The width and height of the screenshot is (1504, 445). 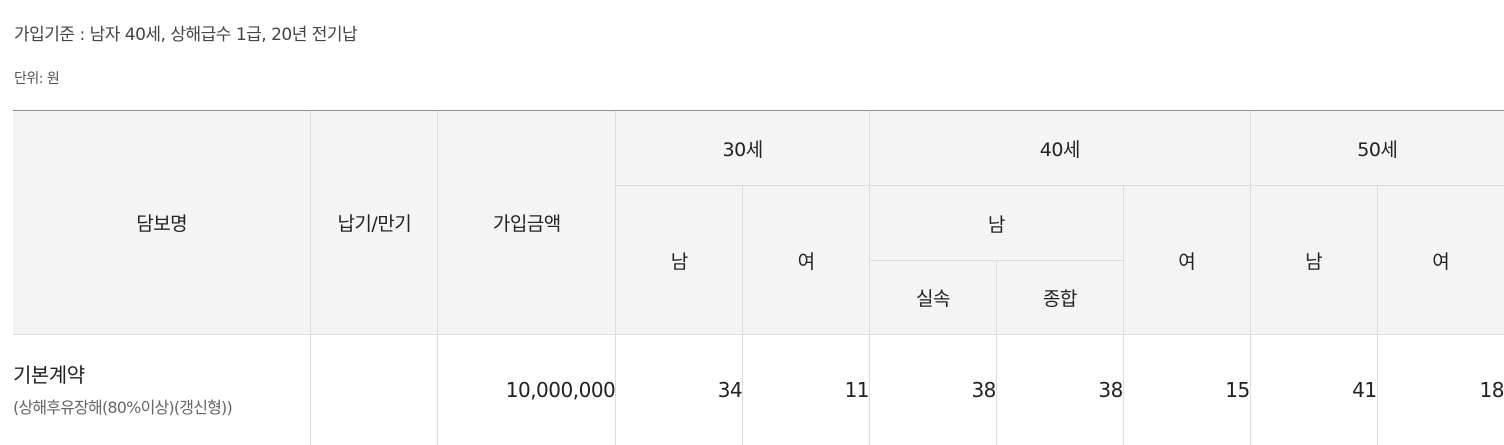 What do you see at coordinates (1440, 389) in the screenshot?
I see `premium-50-female: 18` at bounding box center [1440, 389].